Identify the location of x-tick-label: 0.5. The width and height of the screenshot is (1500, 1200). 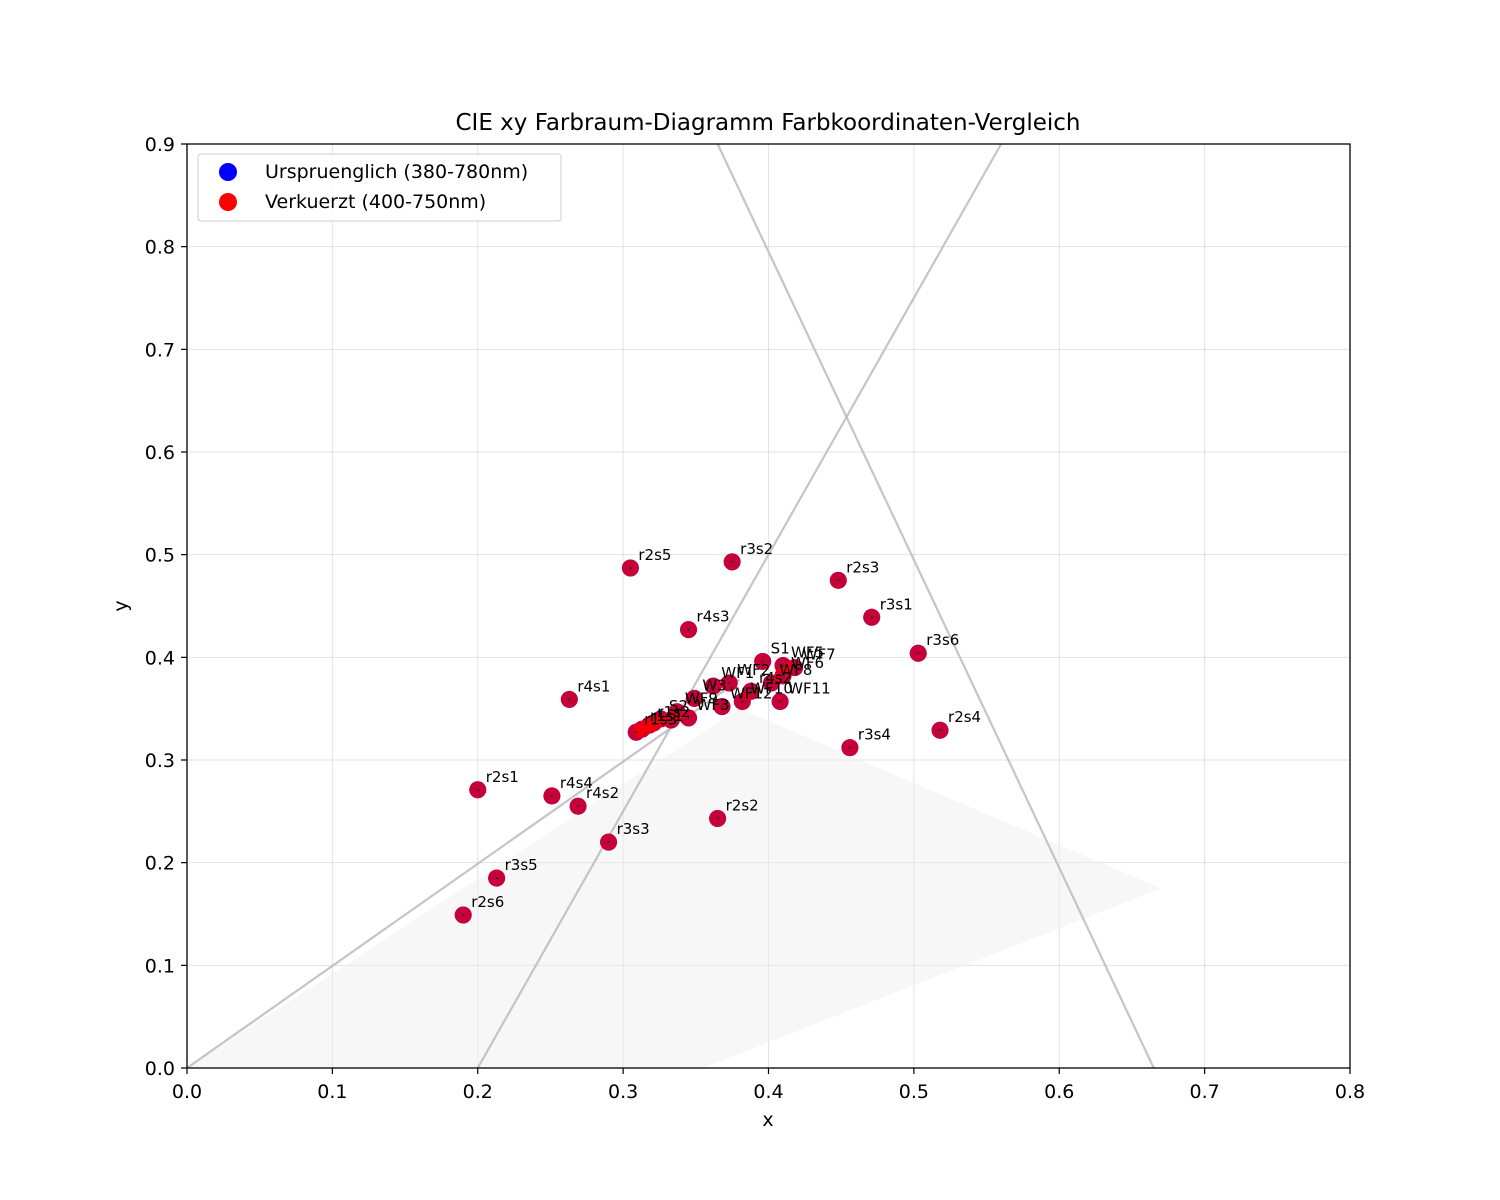
(914, 1092).